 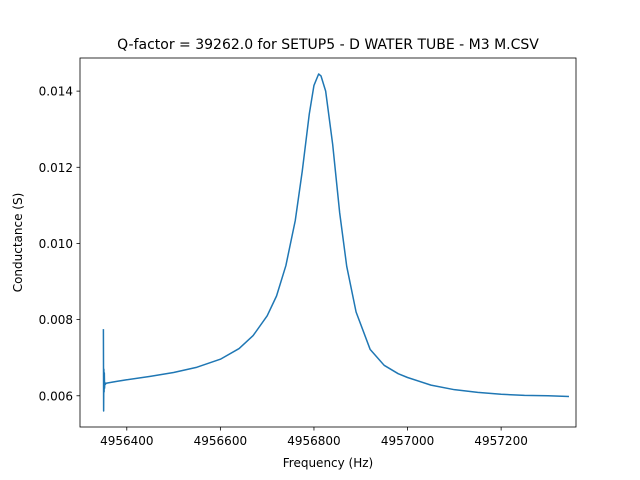 What do you see at coordinates (56, 396) in the screenshot?
I see `y-tick-label: 0.006` at bounding box center [56, 396].